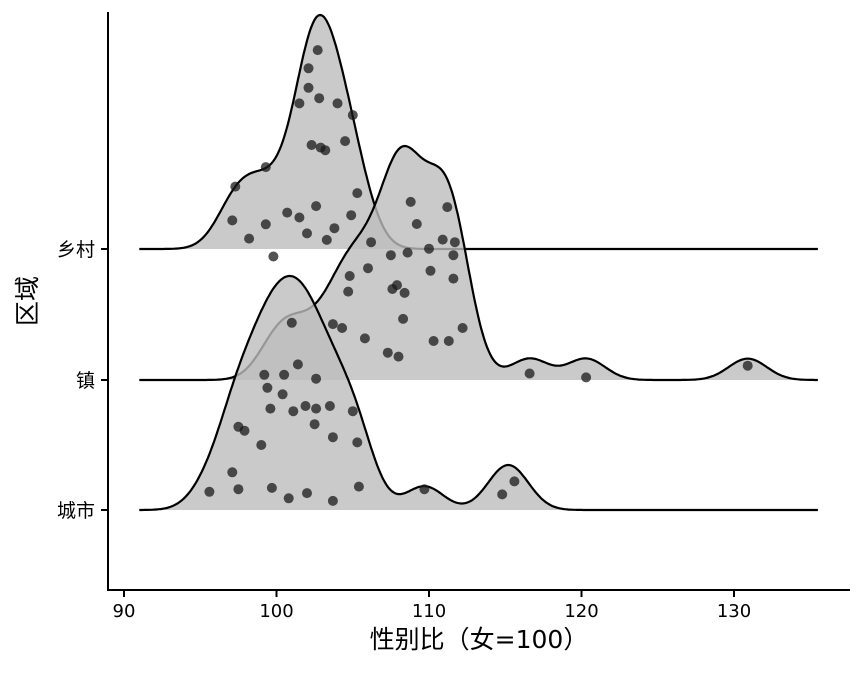  What do you see at coordinates (76, 250) in the screenshot?
I see `y-tick-label-2: 乡村` at bounding box center [76, 250].